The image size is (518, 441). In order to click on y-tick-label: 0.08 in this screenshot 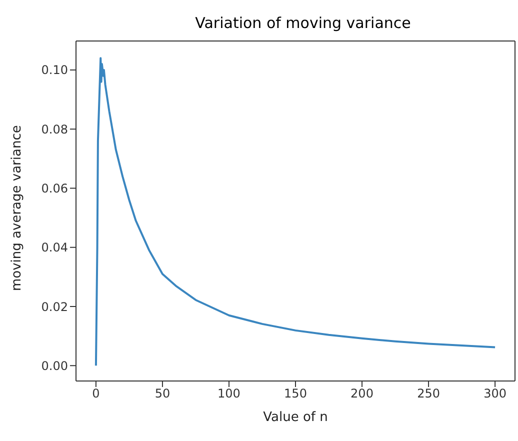, I will do `click(54, 129)`.